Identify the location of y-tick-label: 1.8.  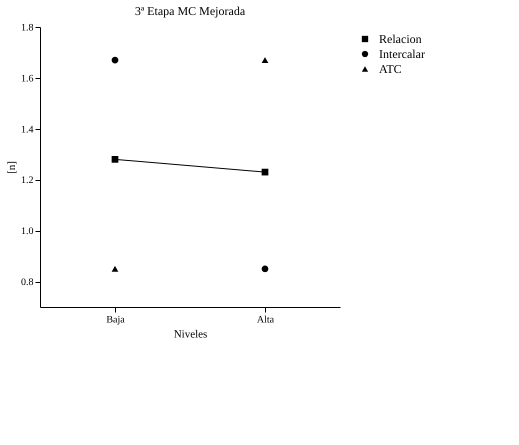
(27, 28).